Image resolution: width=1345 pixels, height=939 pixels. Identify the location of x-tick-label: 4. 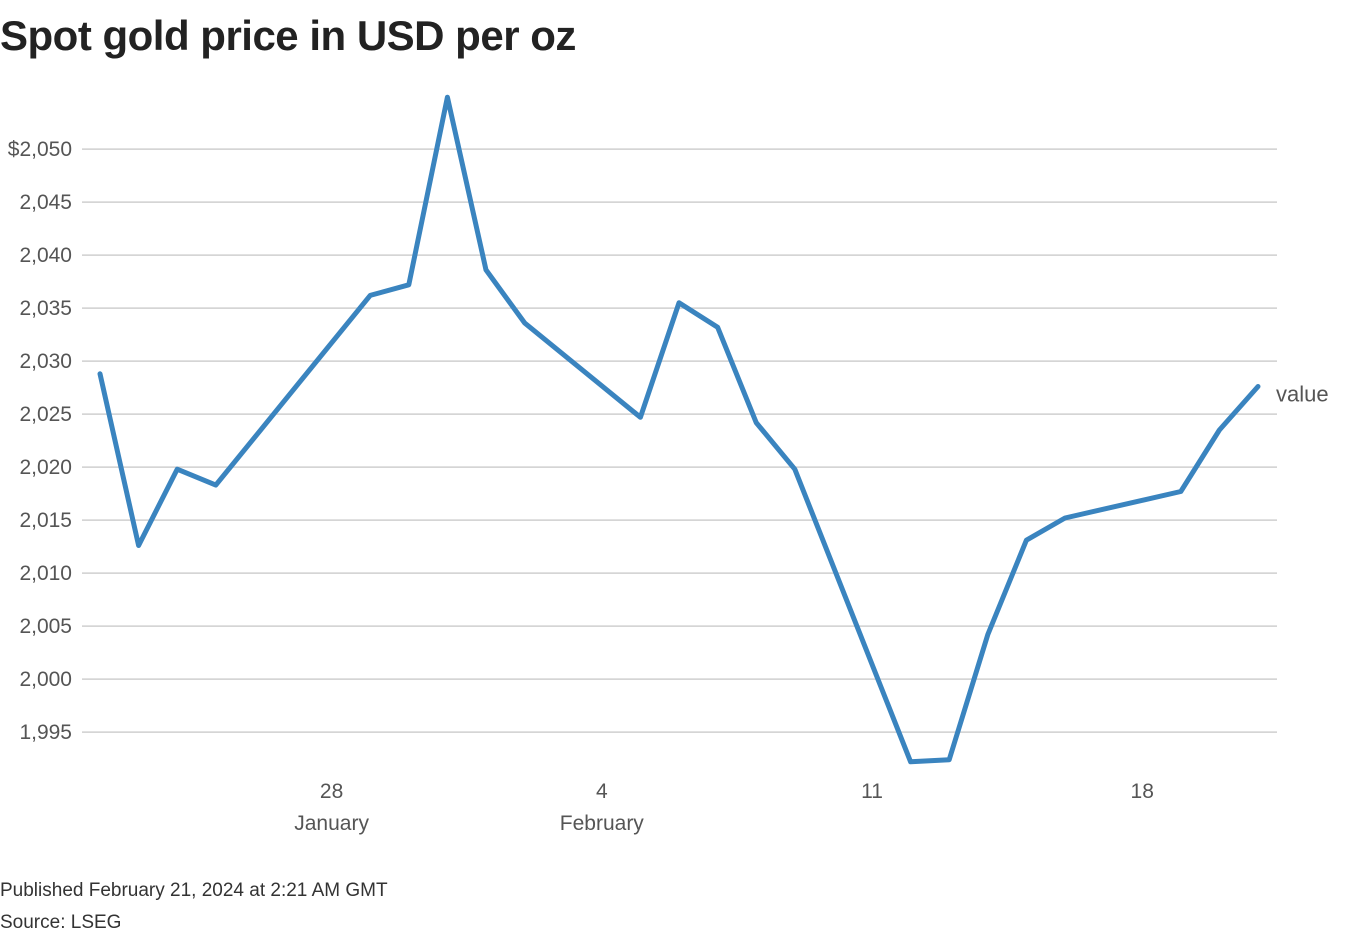
(602, 791).